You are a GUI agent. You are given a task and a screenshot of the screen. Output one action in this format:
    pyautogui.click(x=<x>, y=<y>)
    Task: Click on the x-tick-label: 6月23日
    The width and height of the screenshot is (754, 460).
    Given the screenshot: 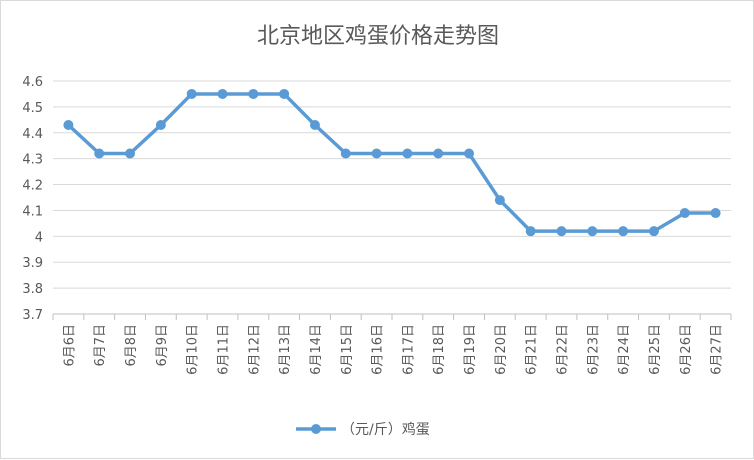 What is the action you would take?
    pyautogui.click(x=593, y=349)
    